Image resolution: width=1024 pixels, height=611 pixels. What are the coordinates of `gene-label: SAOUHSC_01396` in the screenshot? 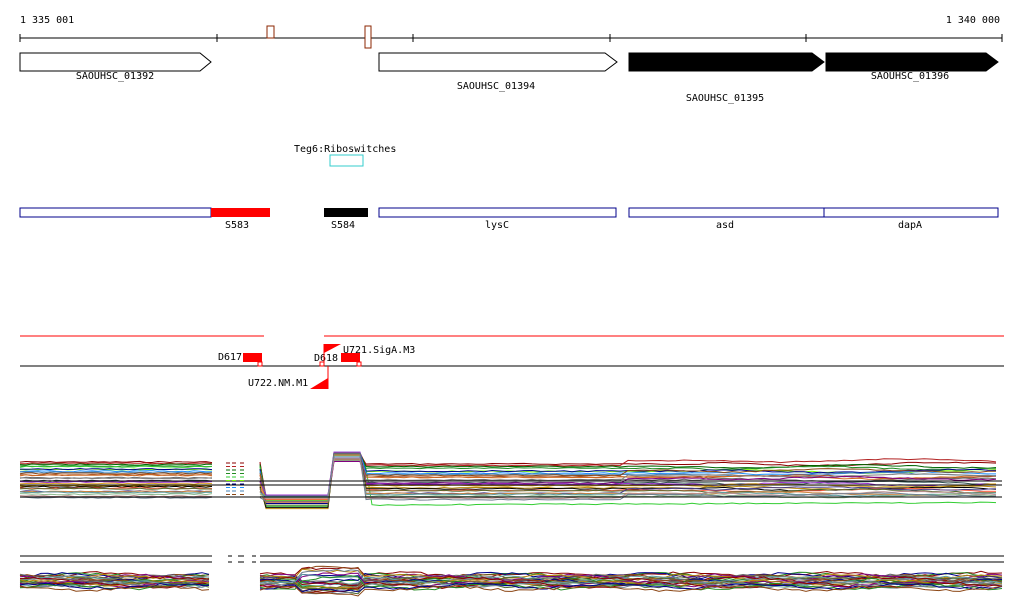 It's located at (910, 76).